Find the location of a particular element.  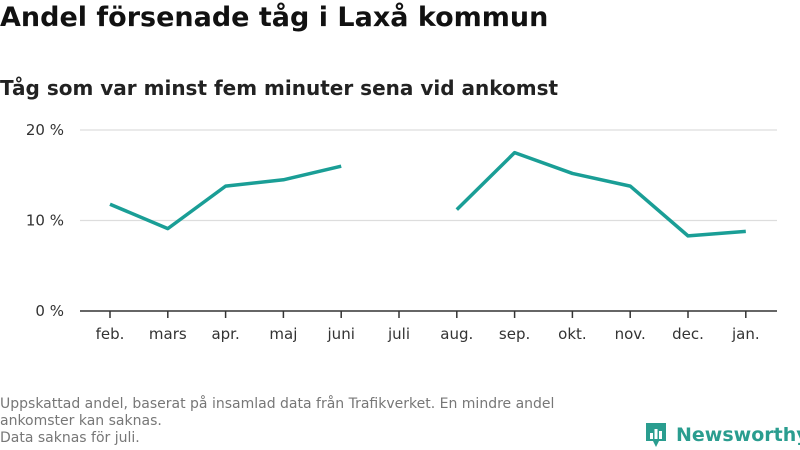

x-tick-label: juni is located at coordinates (341, 334).